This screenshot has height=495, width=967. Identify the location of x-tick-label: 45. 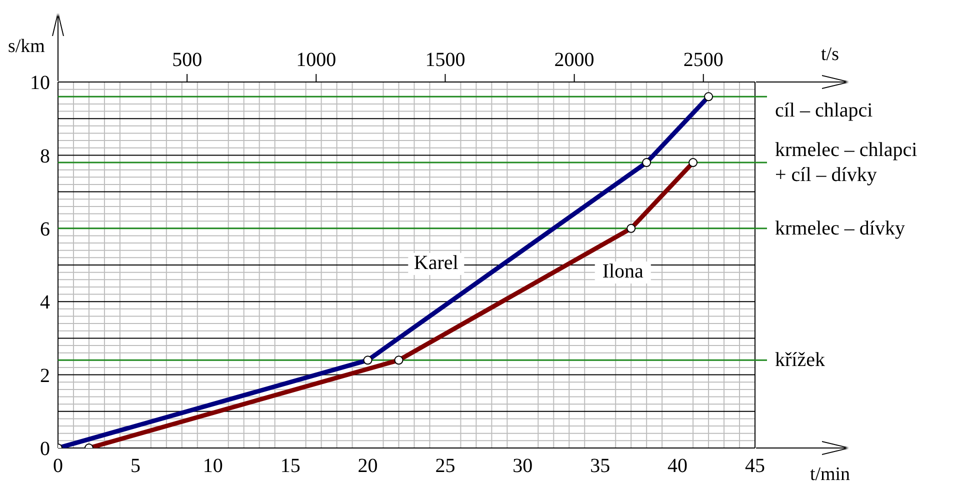
(755, 466).